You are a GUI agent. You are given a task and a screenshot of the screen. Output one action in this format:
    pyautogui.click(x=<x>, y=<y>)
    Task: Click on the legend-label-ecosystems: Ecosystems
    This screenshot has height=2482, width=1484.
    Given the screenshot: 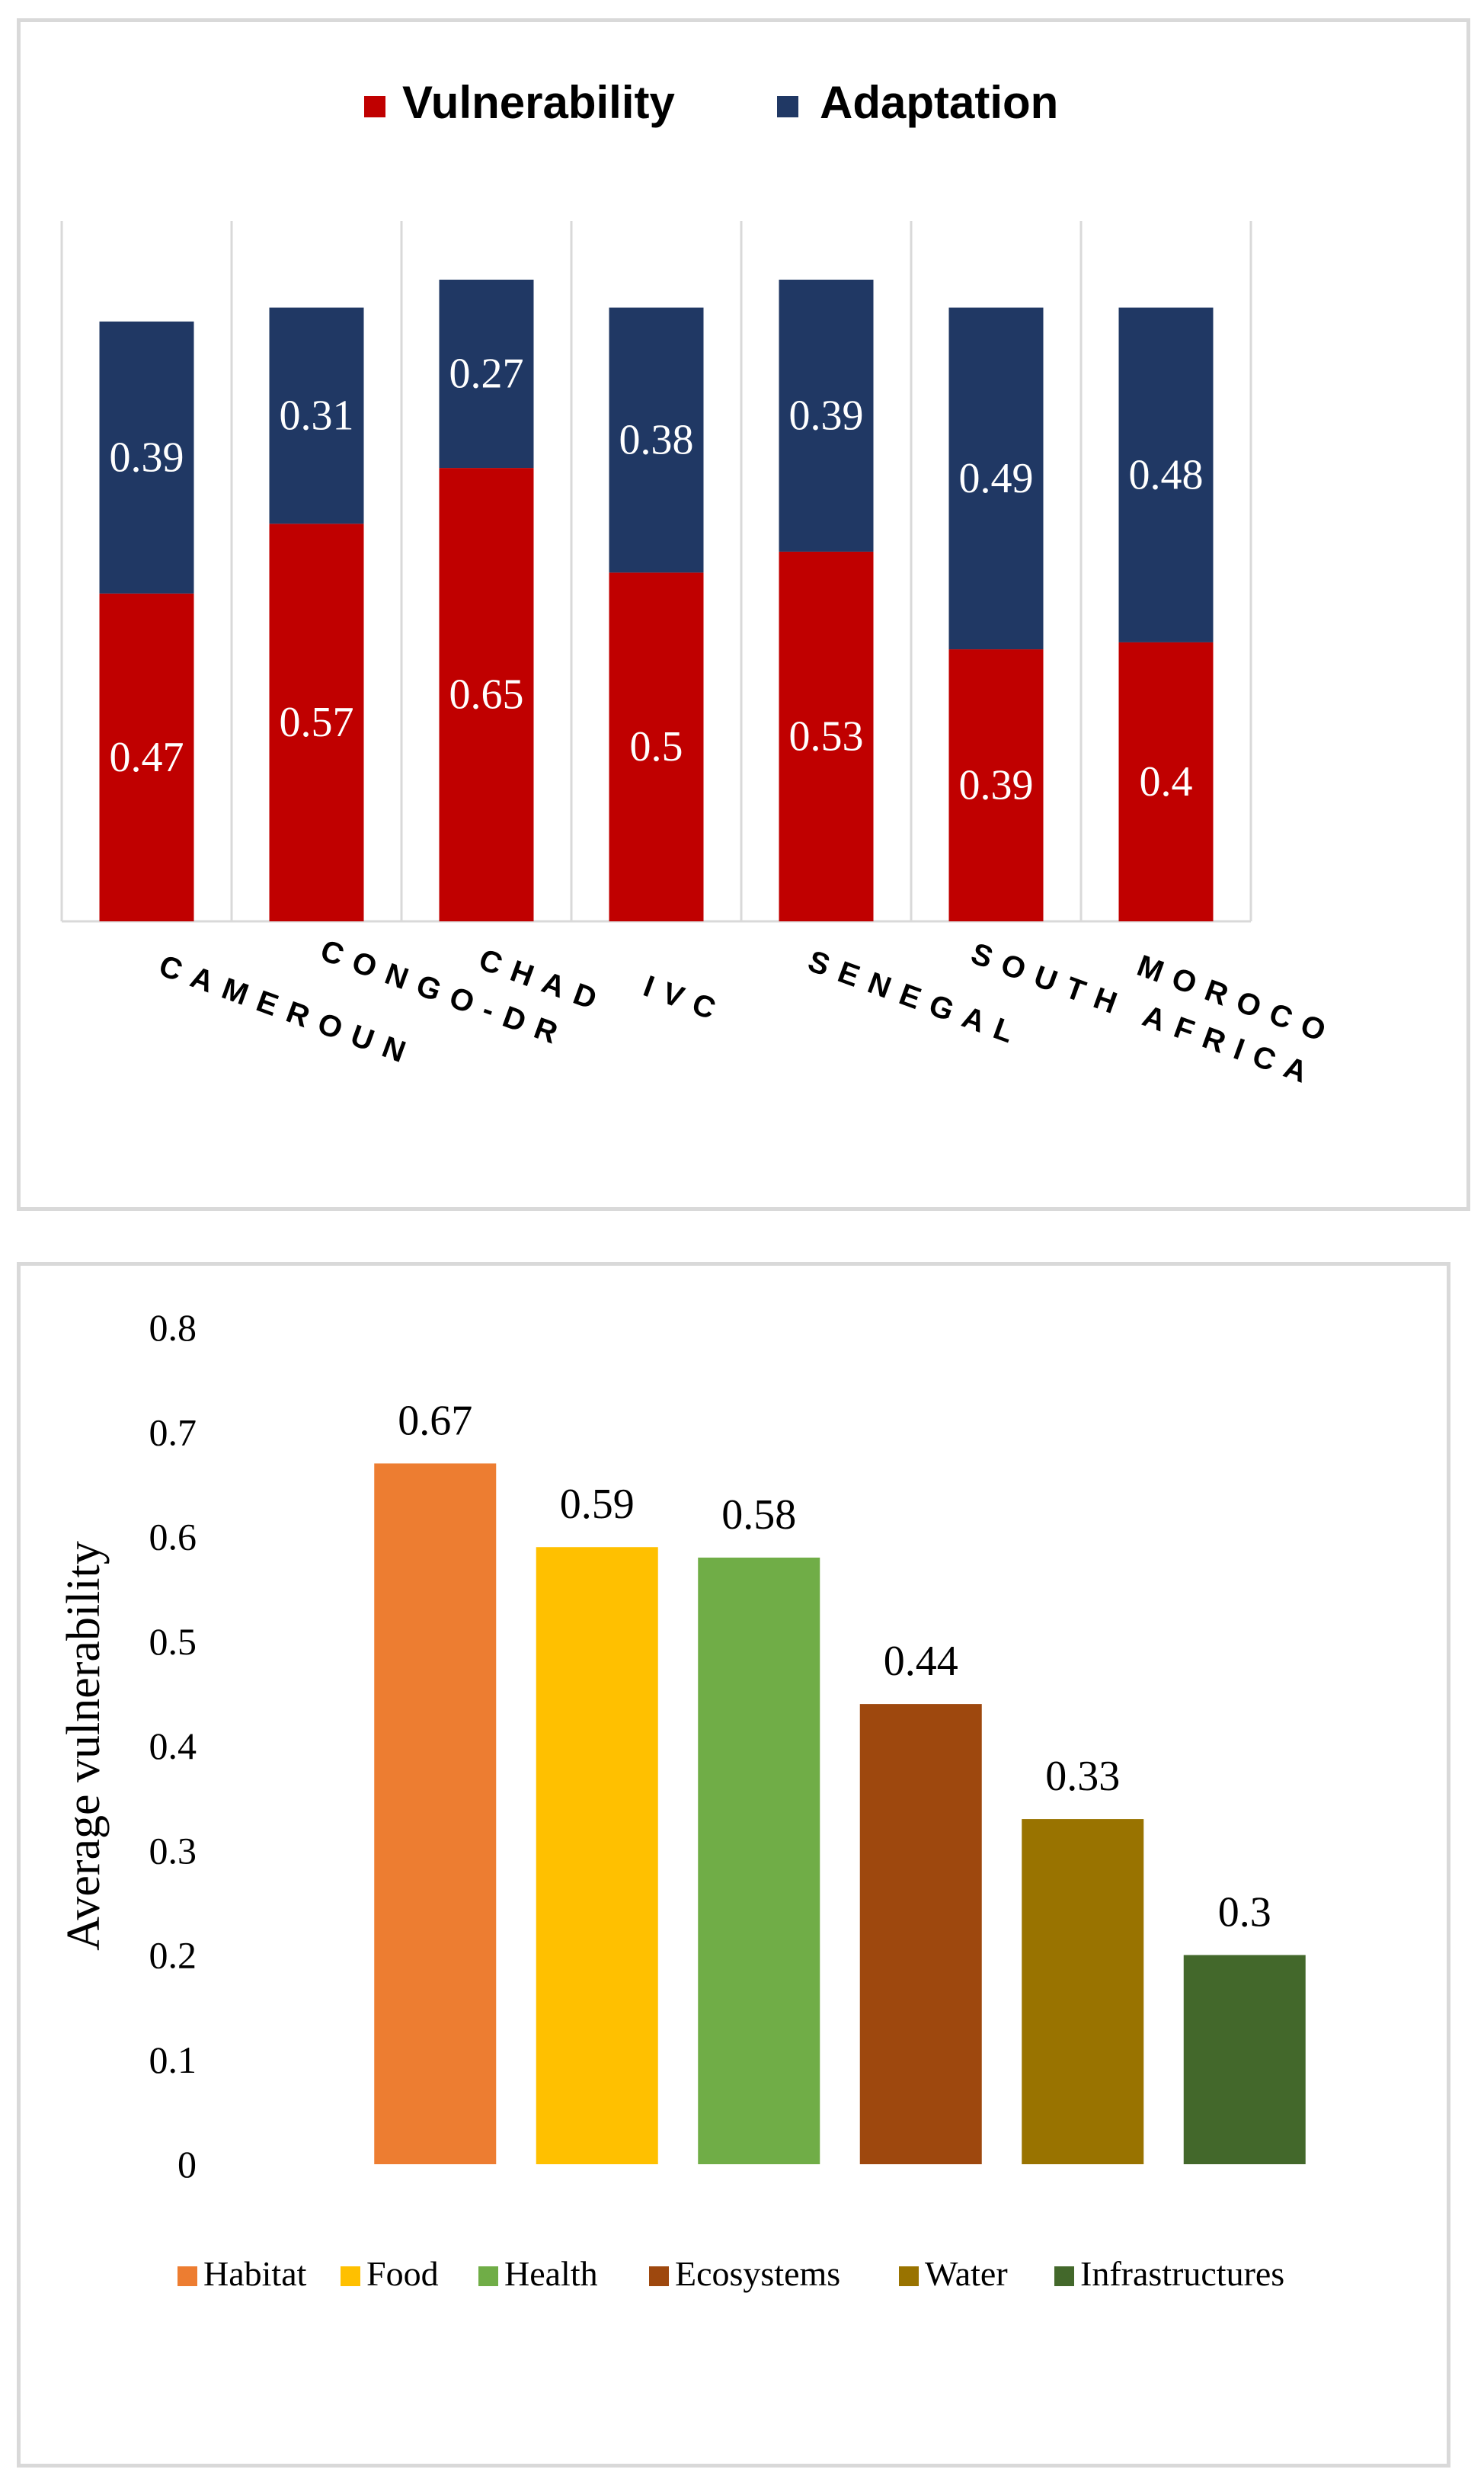 What is the action you would take?
    pyautogui.click(x=757, y=2273)
    